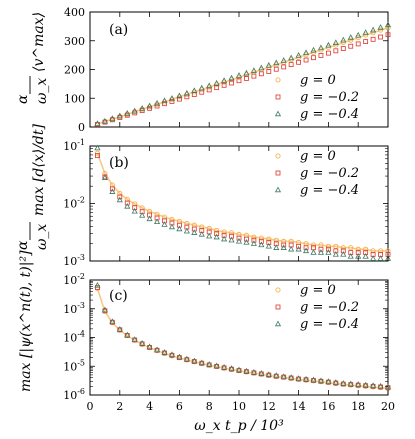 The image size is (415, 439). I want to click on x-tick-label: 4, so click(149, 406).